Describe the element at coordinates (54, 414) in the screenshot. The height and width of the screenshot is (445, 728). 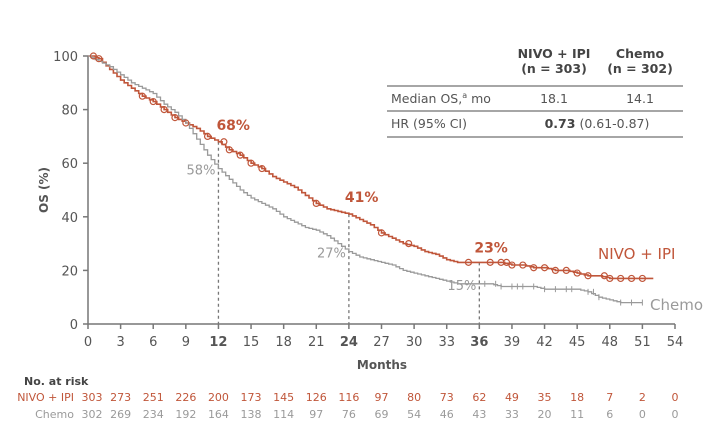
I see `risk-row-label-chemo: Chemo` at that location.